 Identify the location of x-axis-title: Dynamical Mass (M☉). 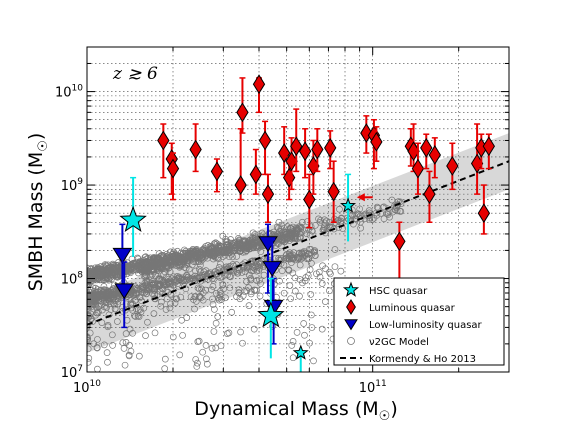
(296, 411).